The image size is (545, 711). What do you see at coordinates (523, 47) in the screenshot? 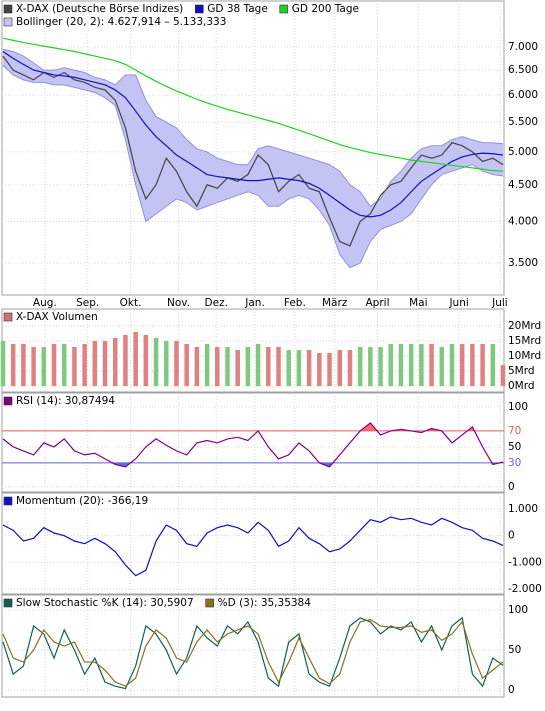
I see `y-tick-label: 7.000` at bounding box center [523, 47].